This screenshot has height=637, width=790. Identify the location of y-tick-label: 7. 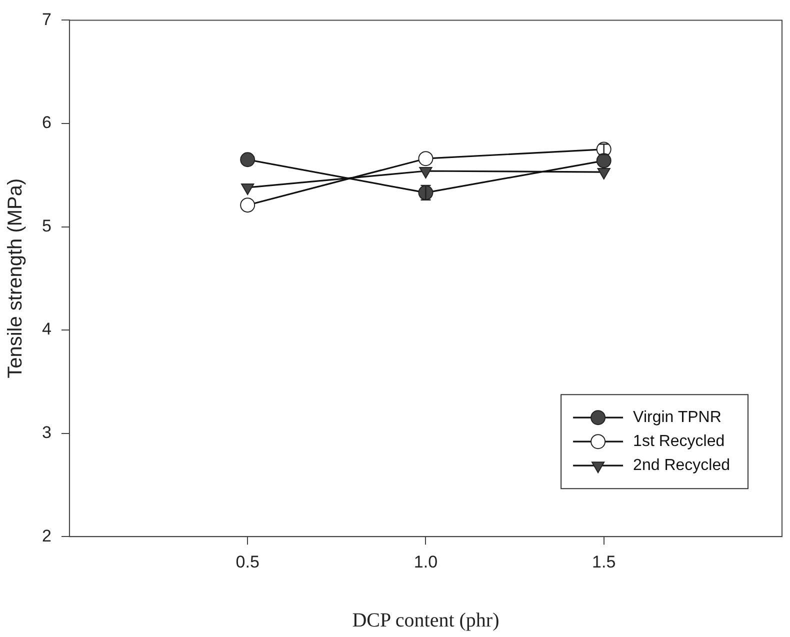
(47, 19).